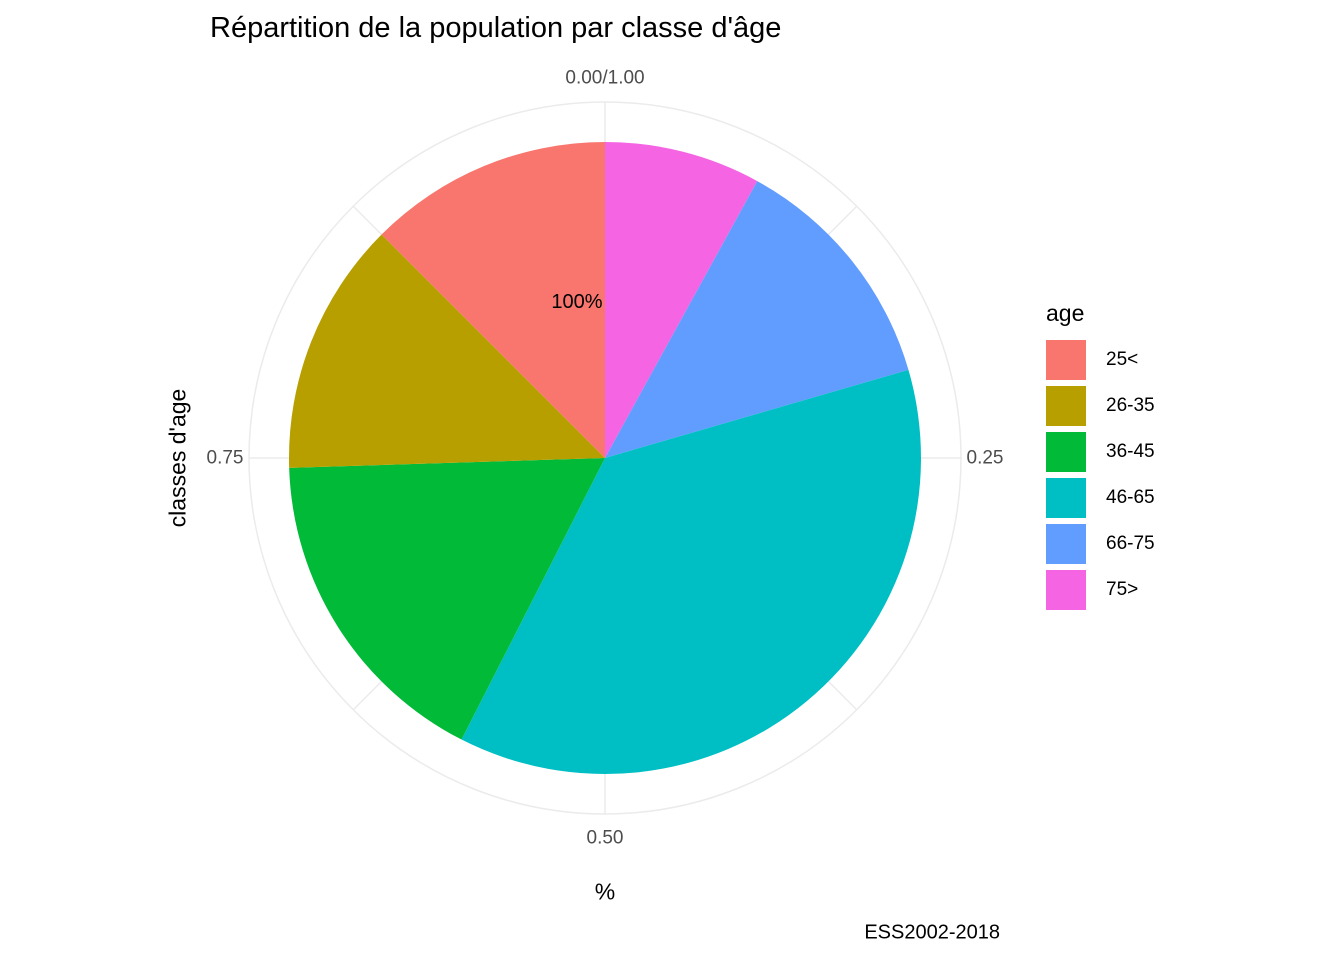  I want to click on legend-item: 66-75, so click(1100, 544).